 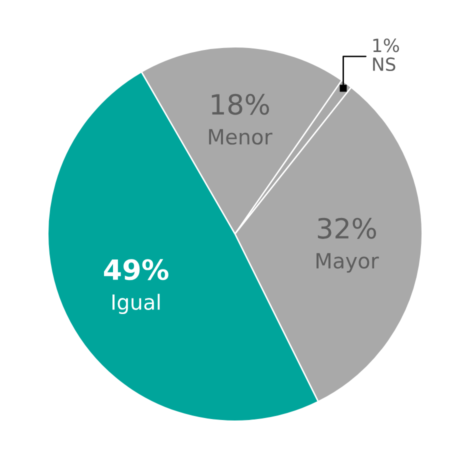 What do you see at coordinates (240, 137) in the screenshot?
I see `slice-label: Menor` at bounding box center [240, 137].